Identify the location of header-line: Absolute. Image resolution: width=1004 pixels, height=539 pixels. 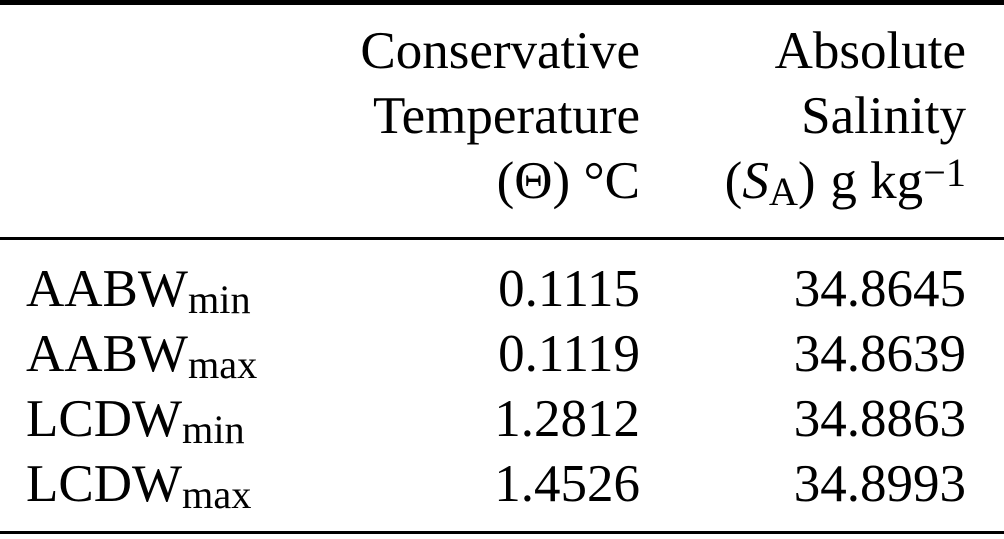
(870, 51).